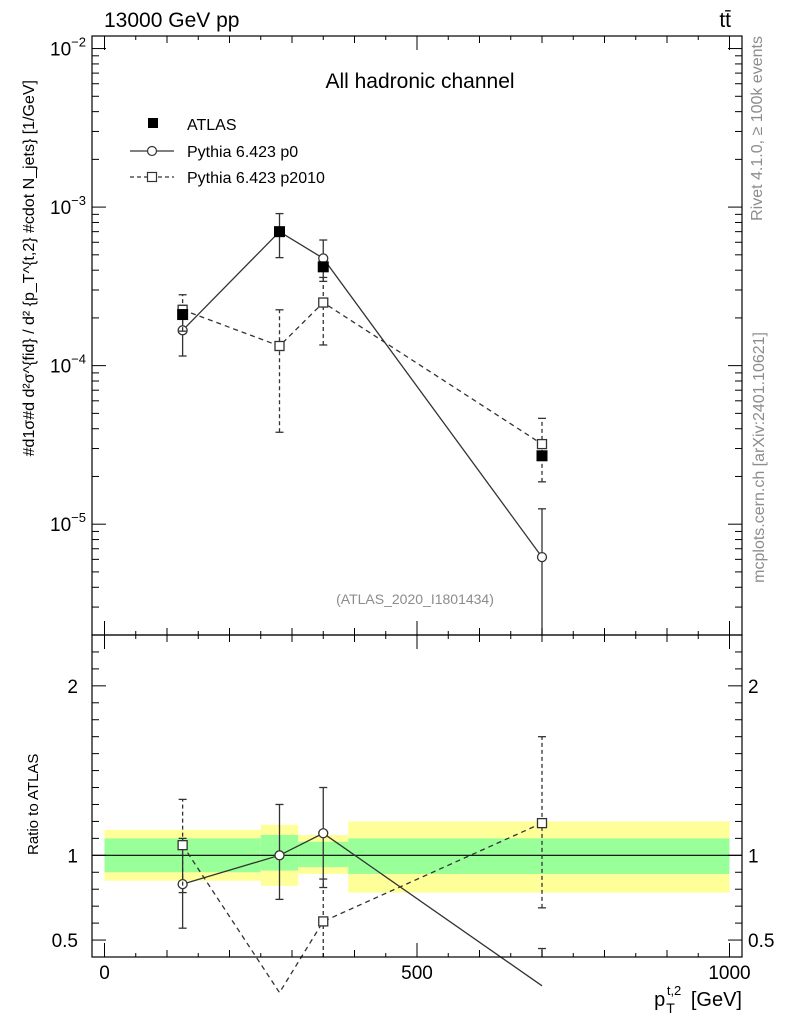  What do you see at coordinates (539, 856) in the screenshot?
I see `ratio-band-inner` at bounding box center [539, 856].